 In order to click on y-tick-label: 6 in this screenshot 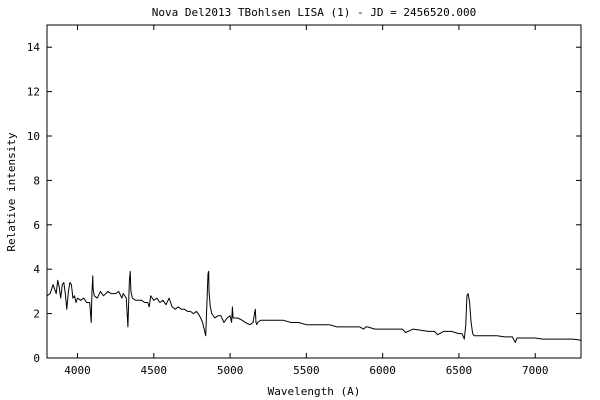, I will do `click(36, 225)`.